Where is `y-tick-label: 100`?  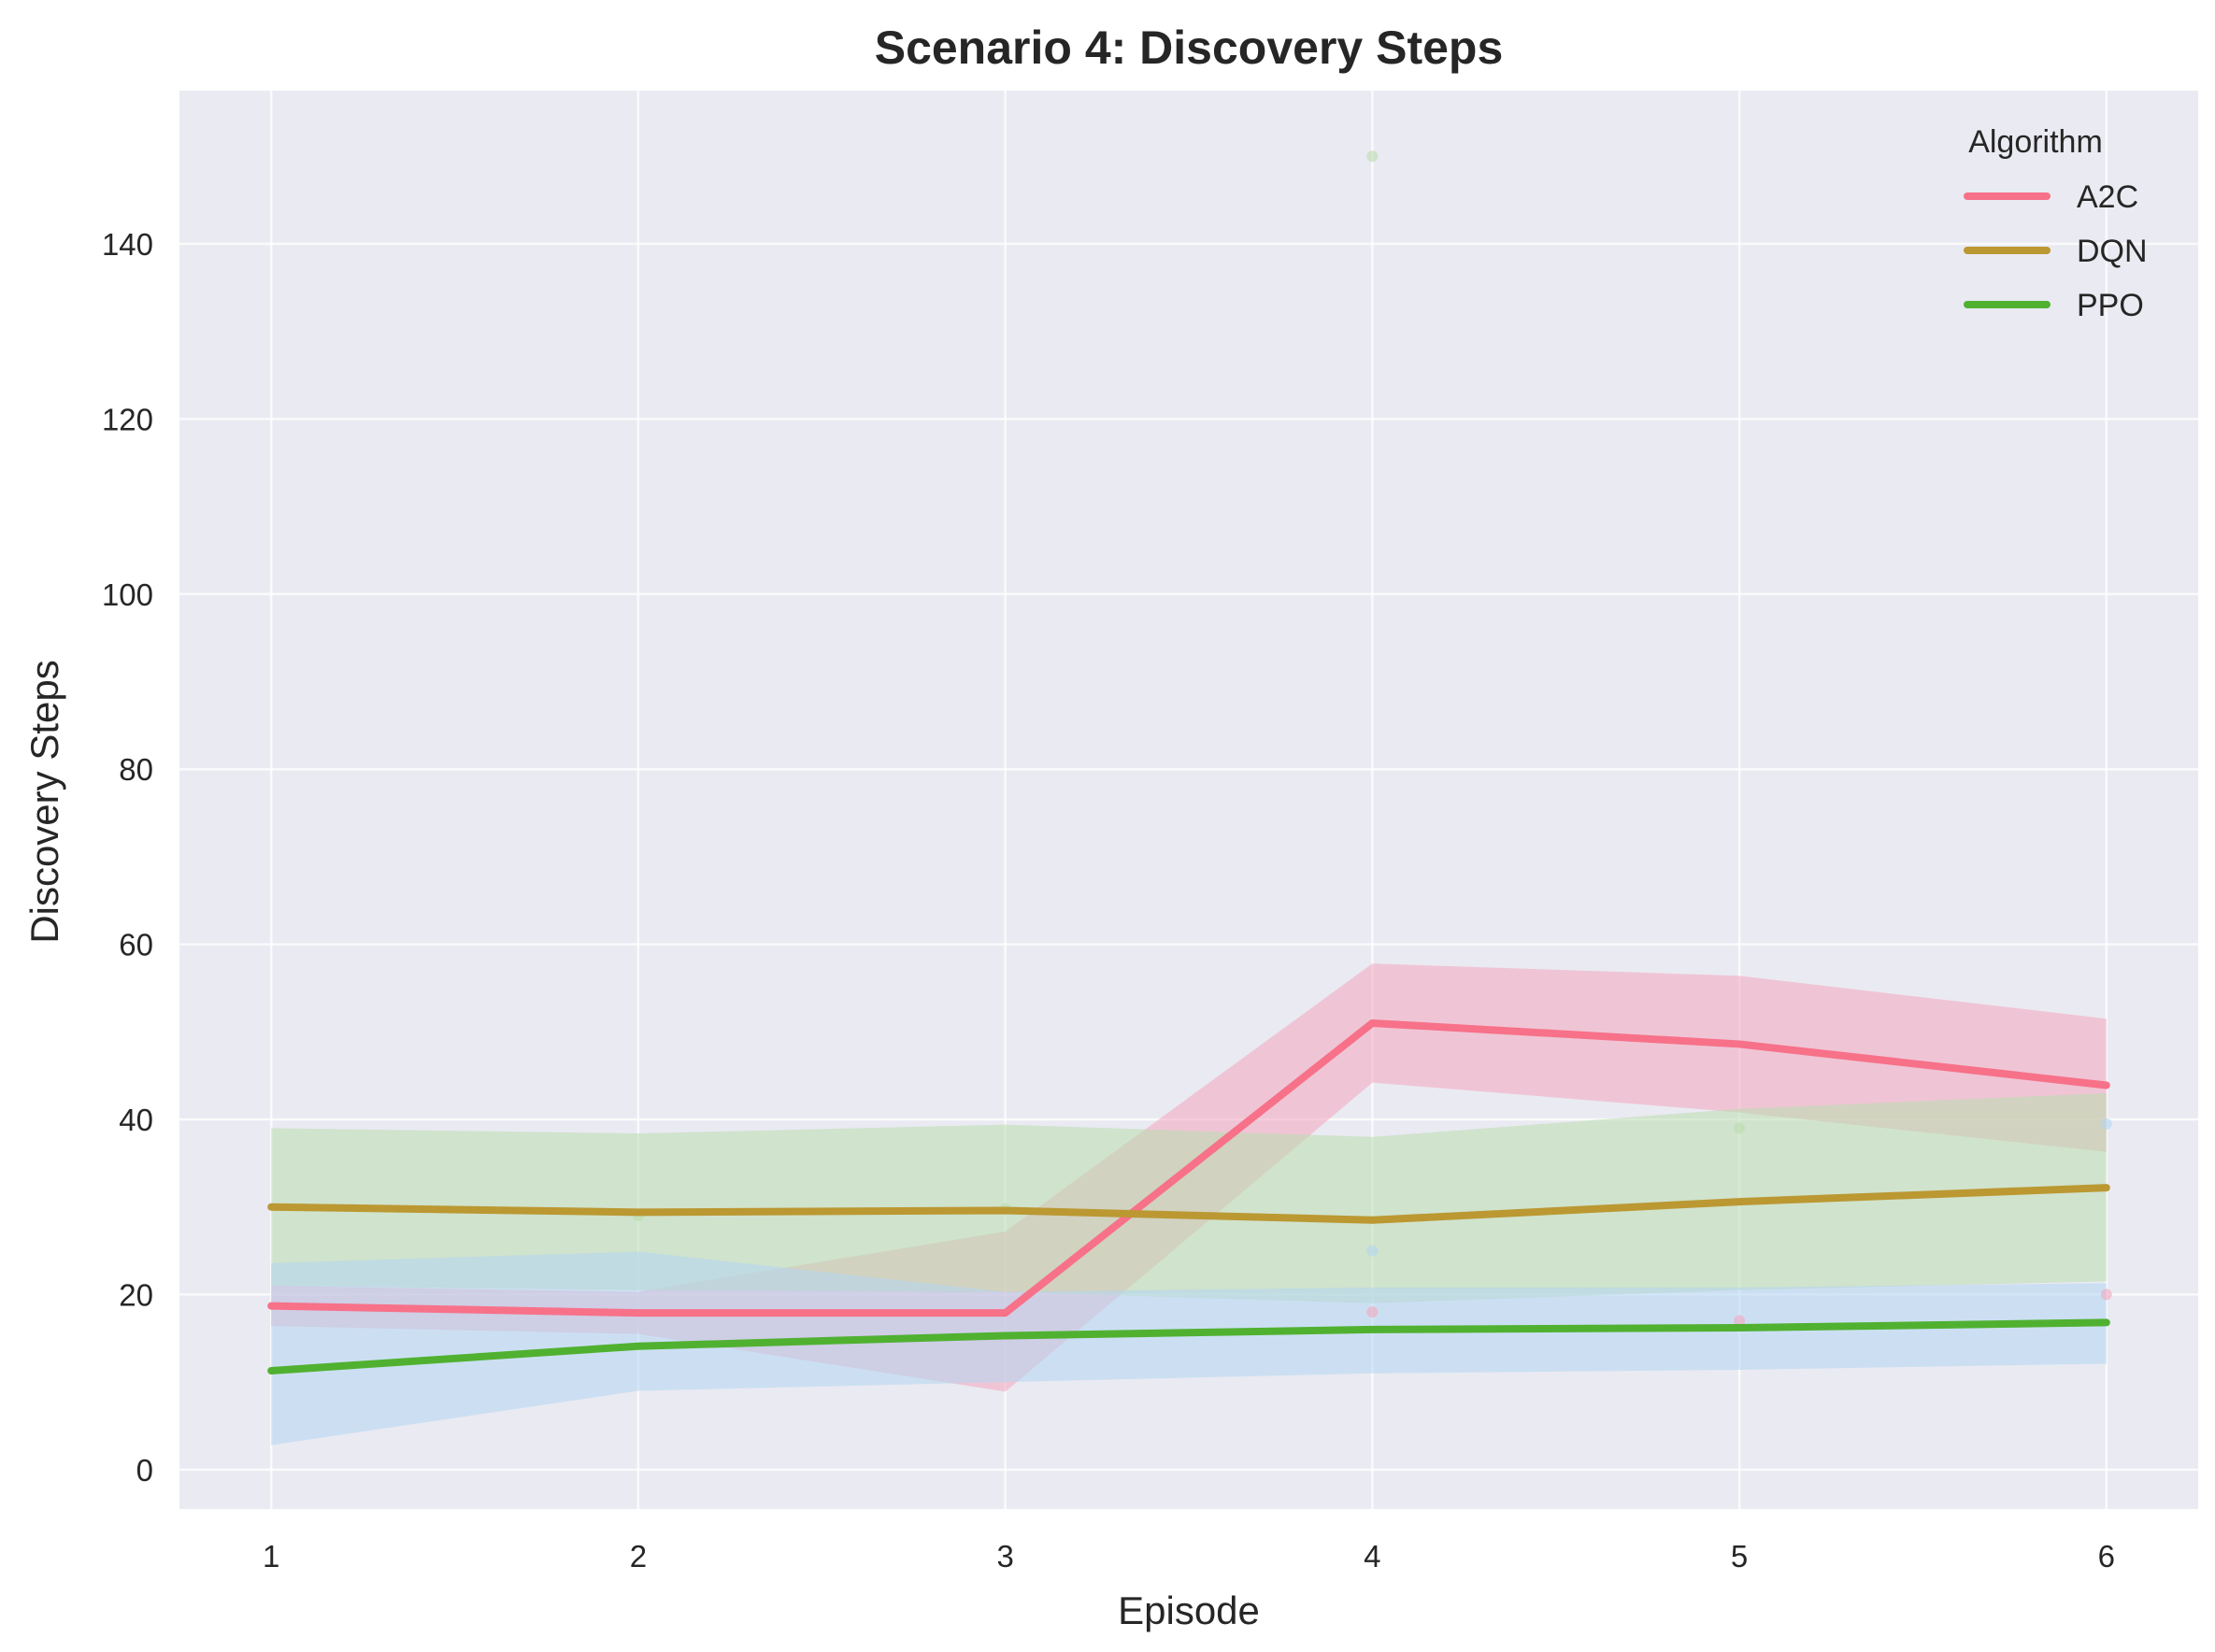
y-tick-label: 100 is located at coordinates (128, 594).